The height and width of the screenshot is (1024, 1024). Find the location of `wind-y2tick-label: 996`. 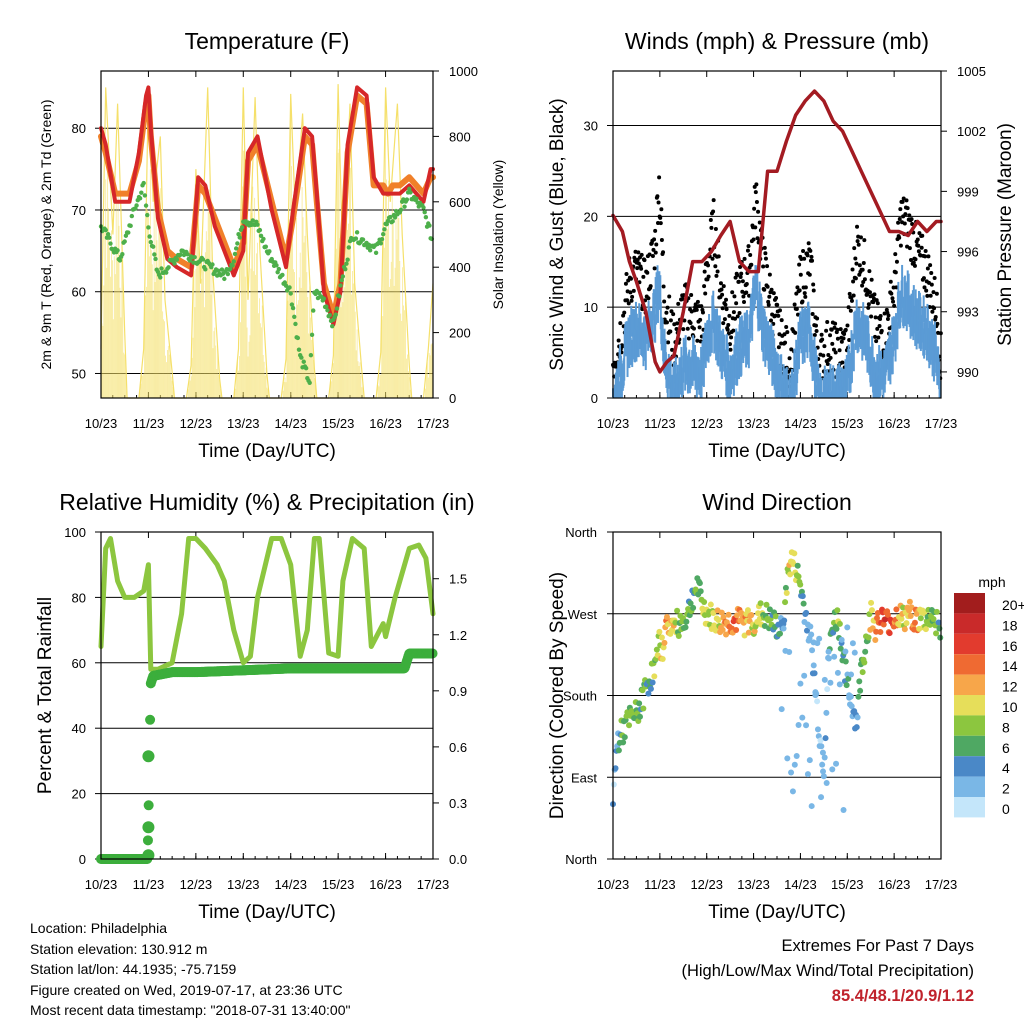

wind-y2tick-label: 996 is located at coordinates (968, 252).